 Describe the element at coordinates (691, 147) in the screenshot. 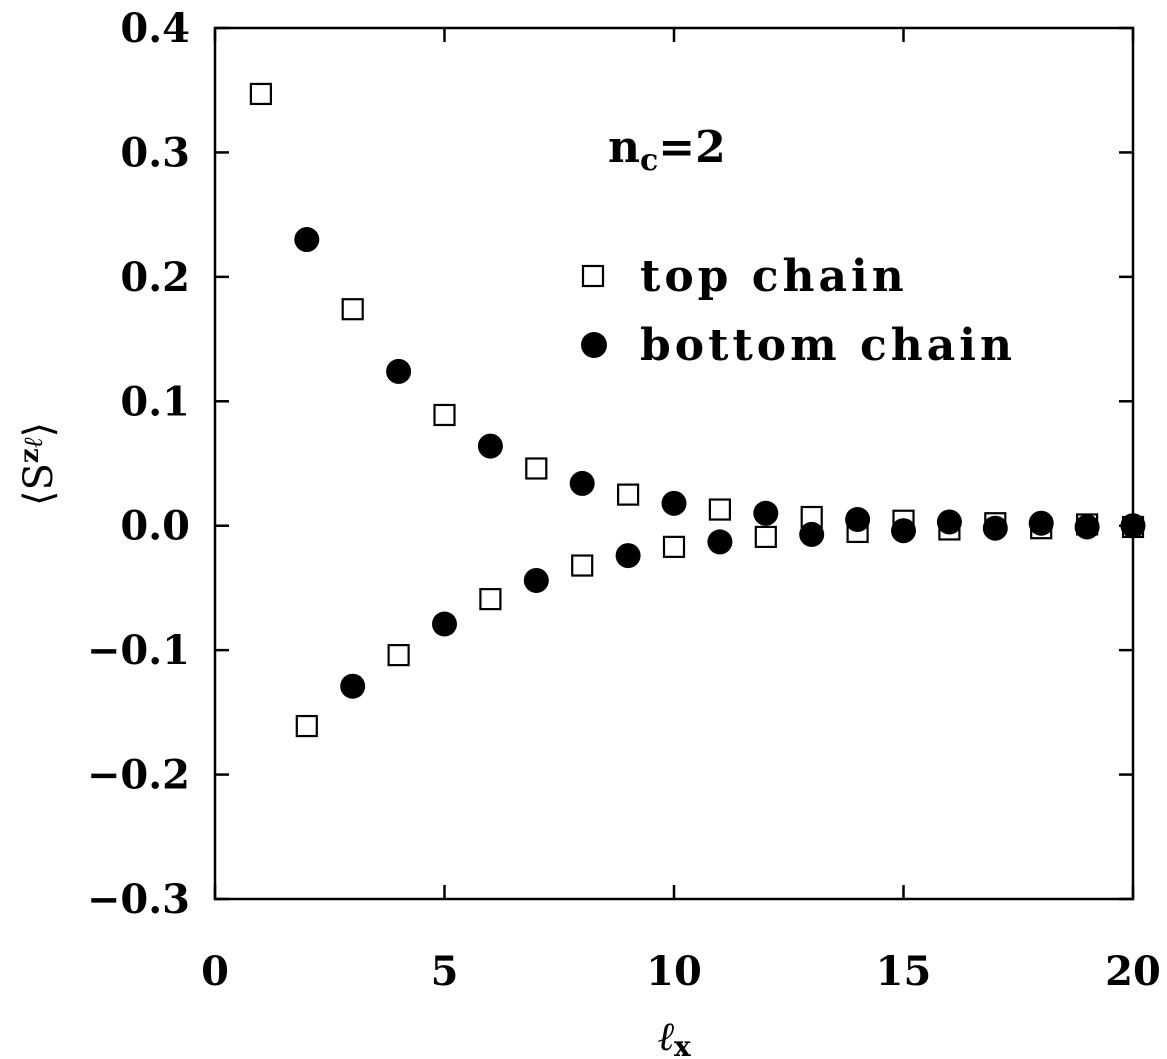

I see `nc-annotation-rest: =2` at that location.